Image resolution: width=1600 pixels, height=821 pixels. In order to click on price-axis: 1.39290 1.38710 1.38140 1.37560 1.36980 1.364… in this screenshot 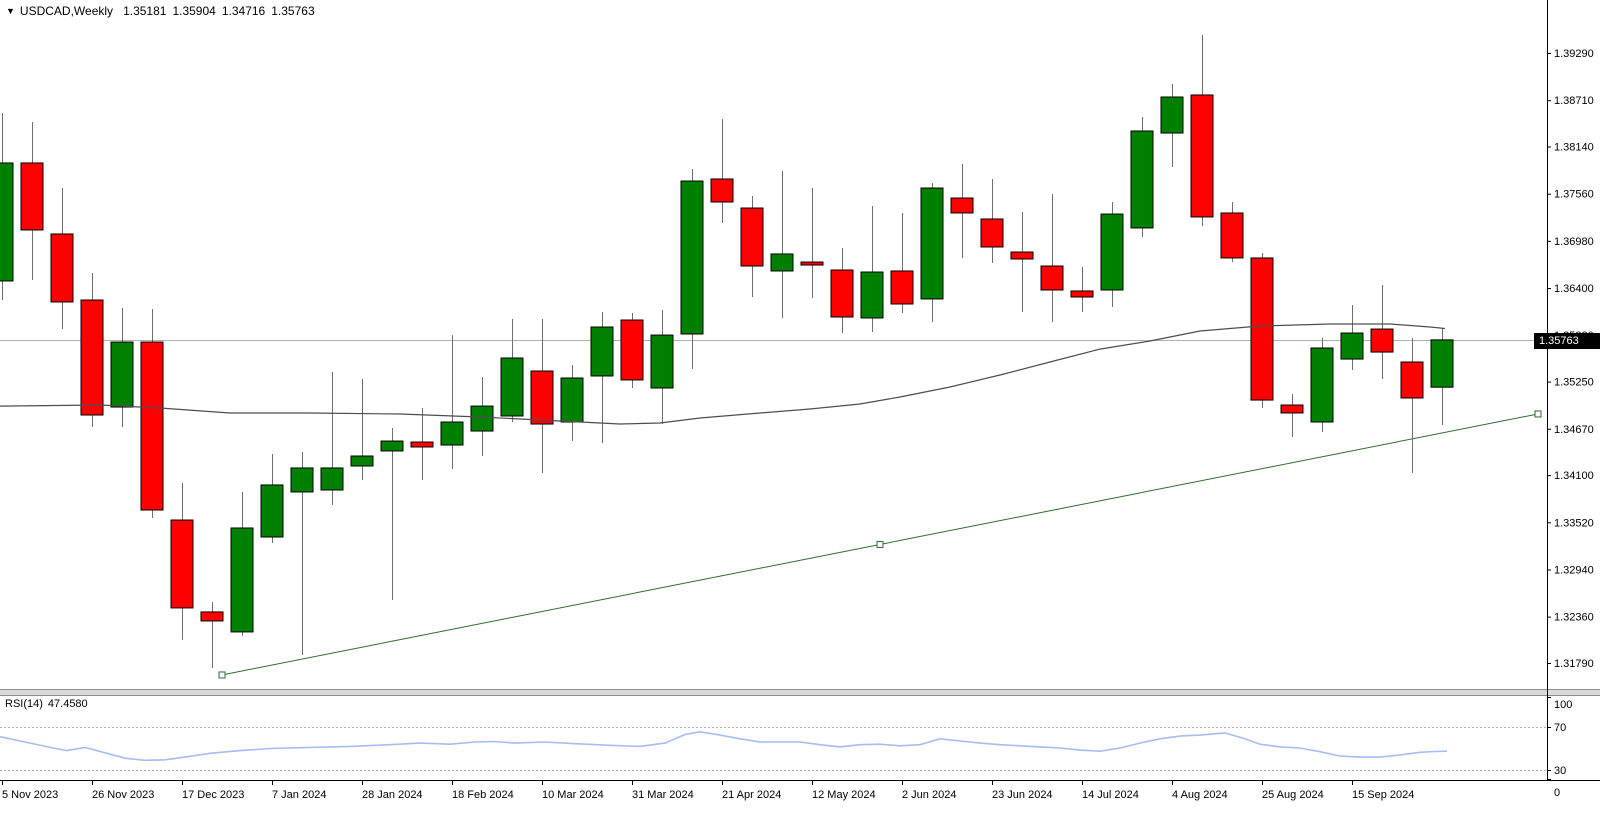, I will do `click(1570, 359)`.